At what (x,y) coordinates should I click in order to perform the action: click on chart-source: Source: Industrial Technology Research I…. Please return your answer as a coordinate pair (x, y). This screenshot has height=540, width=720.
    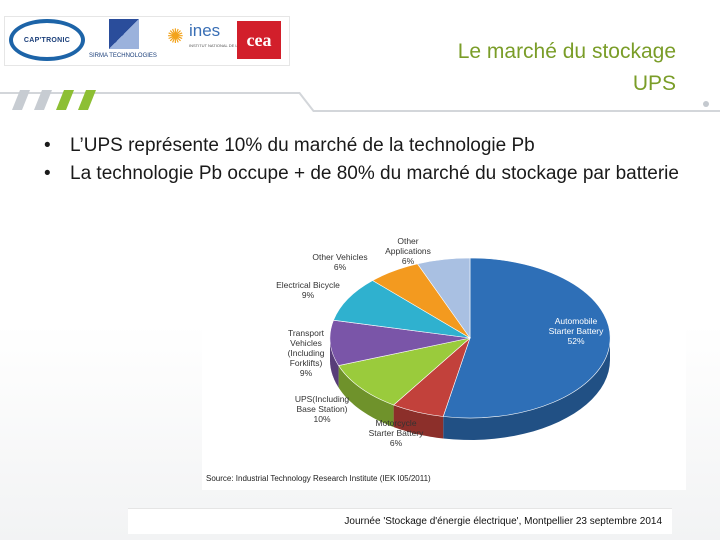
    Looking at the image, I should click on (318, 478).